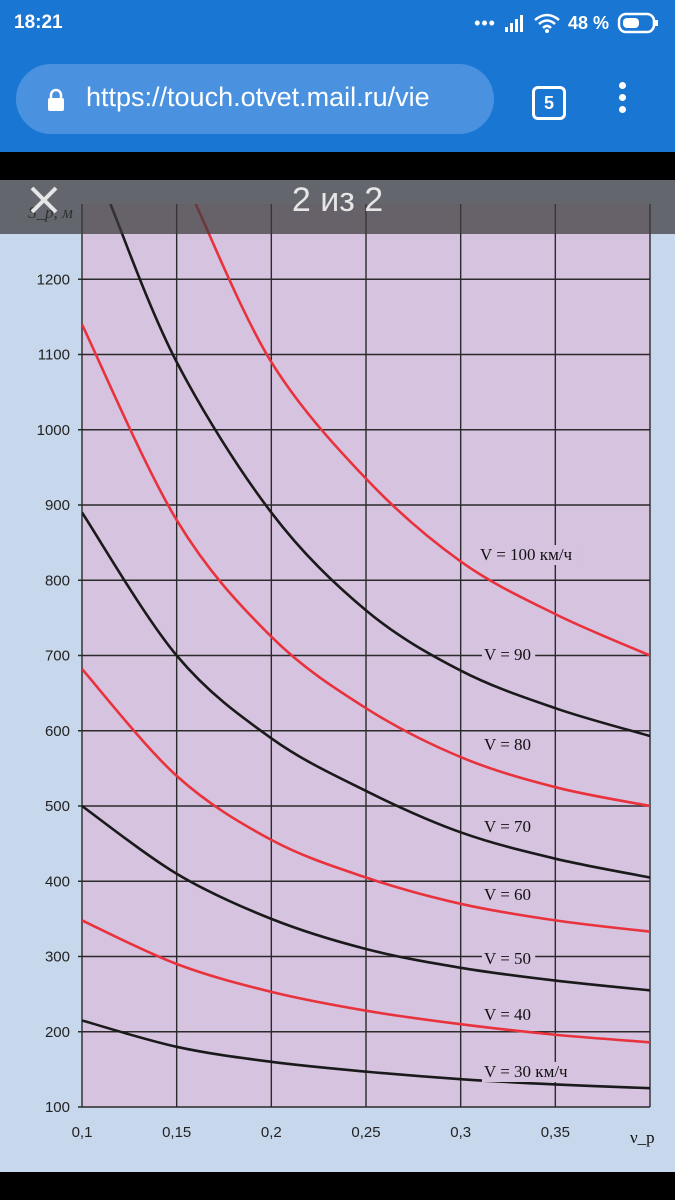  What do you see at coordinates (53, 279) in the screenshot?
I see `y-tick-label: 1200` at bounding box center [53, 279].